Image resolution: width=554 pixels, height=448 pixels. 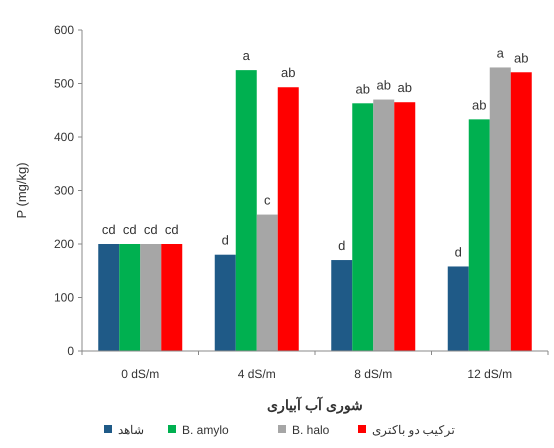 I want to click on y-tick-label: 100, so click(x=64, y=297).